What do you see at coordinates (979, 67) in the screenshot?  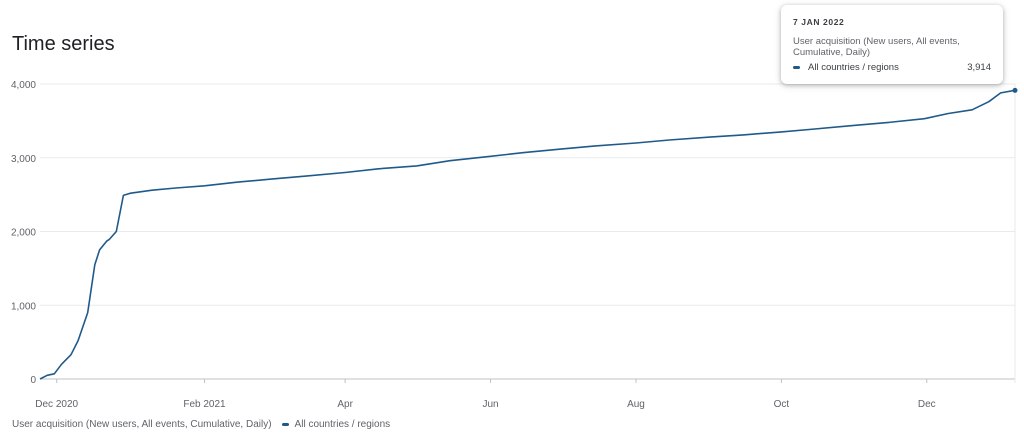 I see `tooltip-series-value: 3,914` at bounding box center [979, 67].